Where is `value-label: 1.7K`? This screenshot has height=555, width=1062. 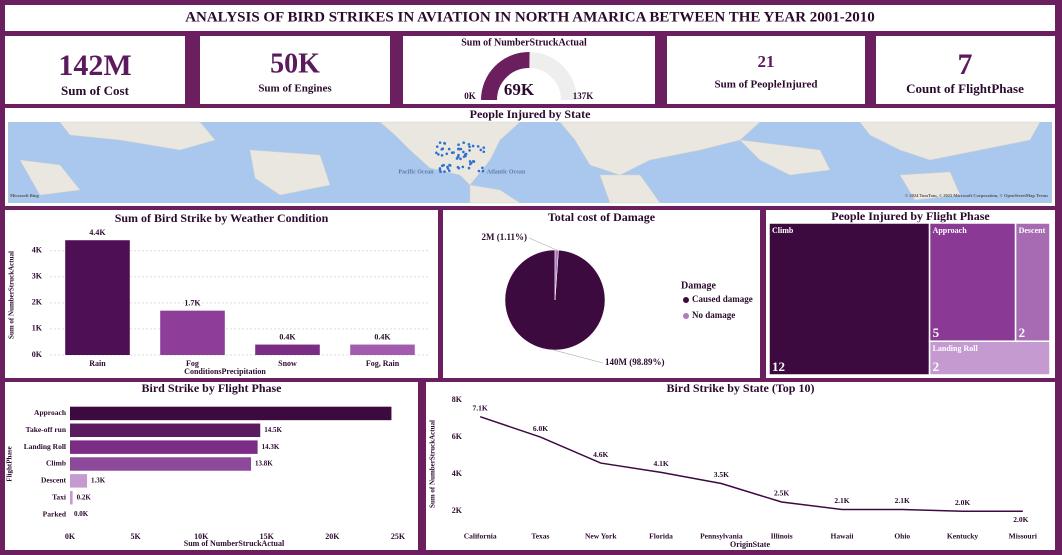
value-label: 1.7K is located at coordinates (192, 302).